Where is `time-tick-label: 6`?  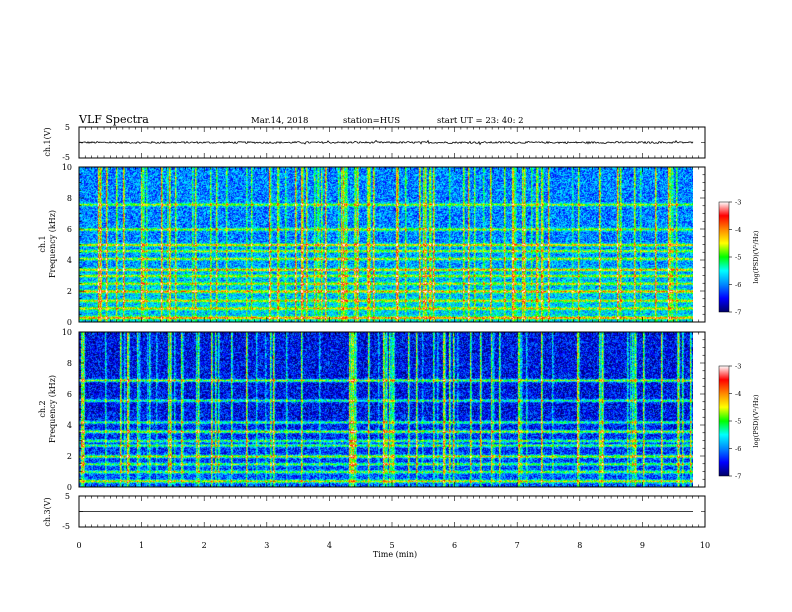 time-tick-label: 6 is located at coordinates (454, 545).